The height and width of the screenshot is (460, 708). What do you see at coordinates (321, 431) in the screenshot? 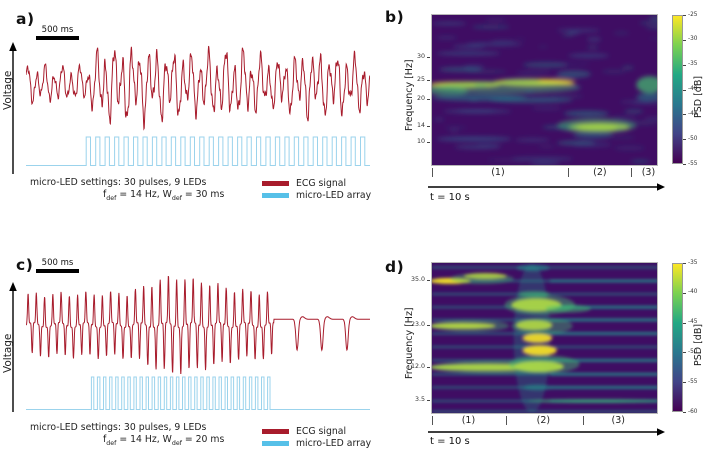
I see `c-legend-ecg-label: ECG signal` at bounding box center [321, 431].